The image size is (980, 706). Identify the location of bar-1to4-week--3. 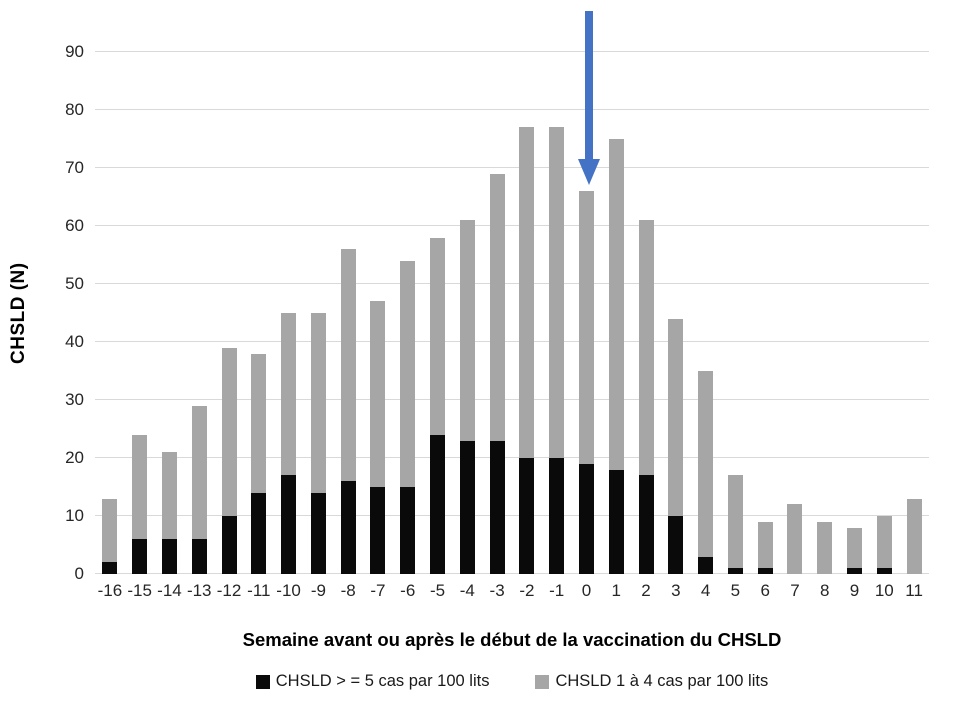
(497, 307).